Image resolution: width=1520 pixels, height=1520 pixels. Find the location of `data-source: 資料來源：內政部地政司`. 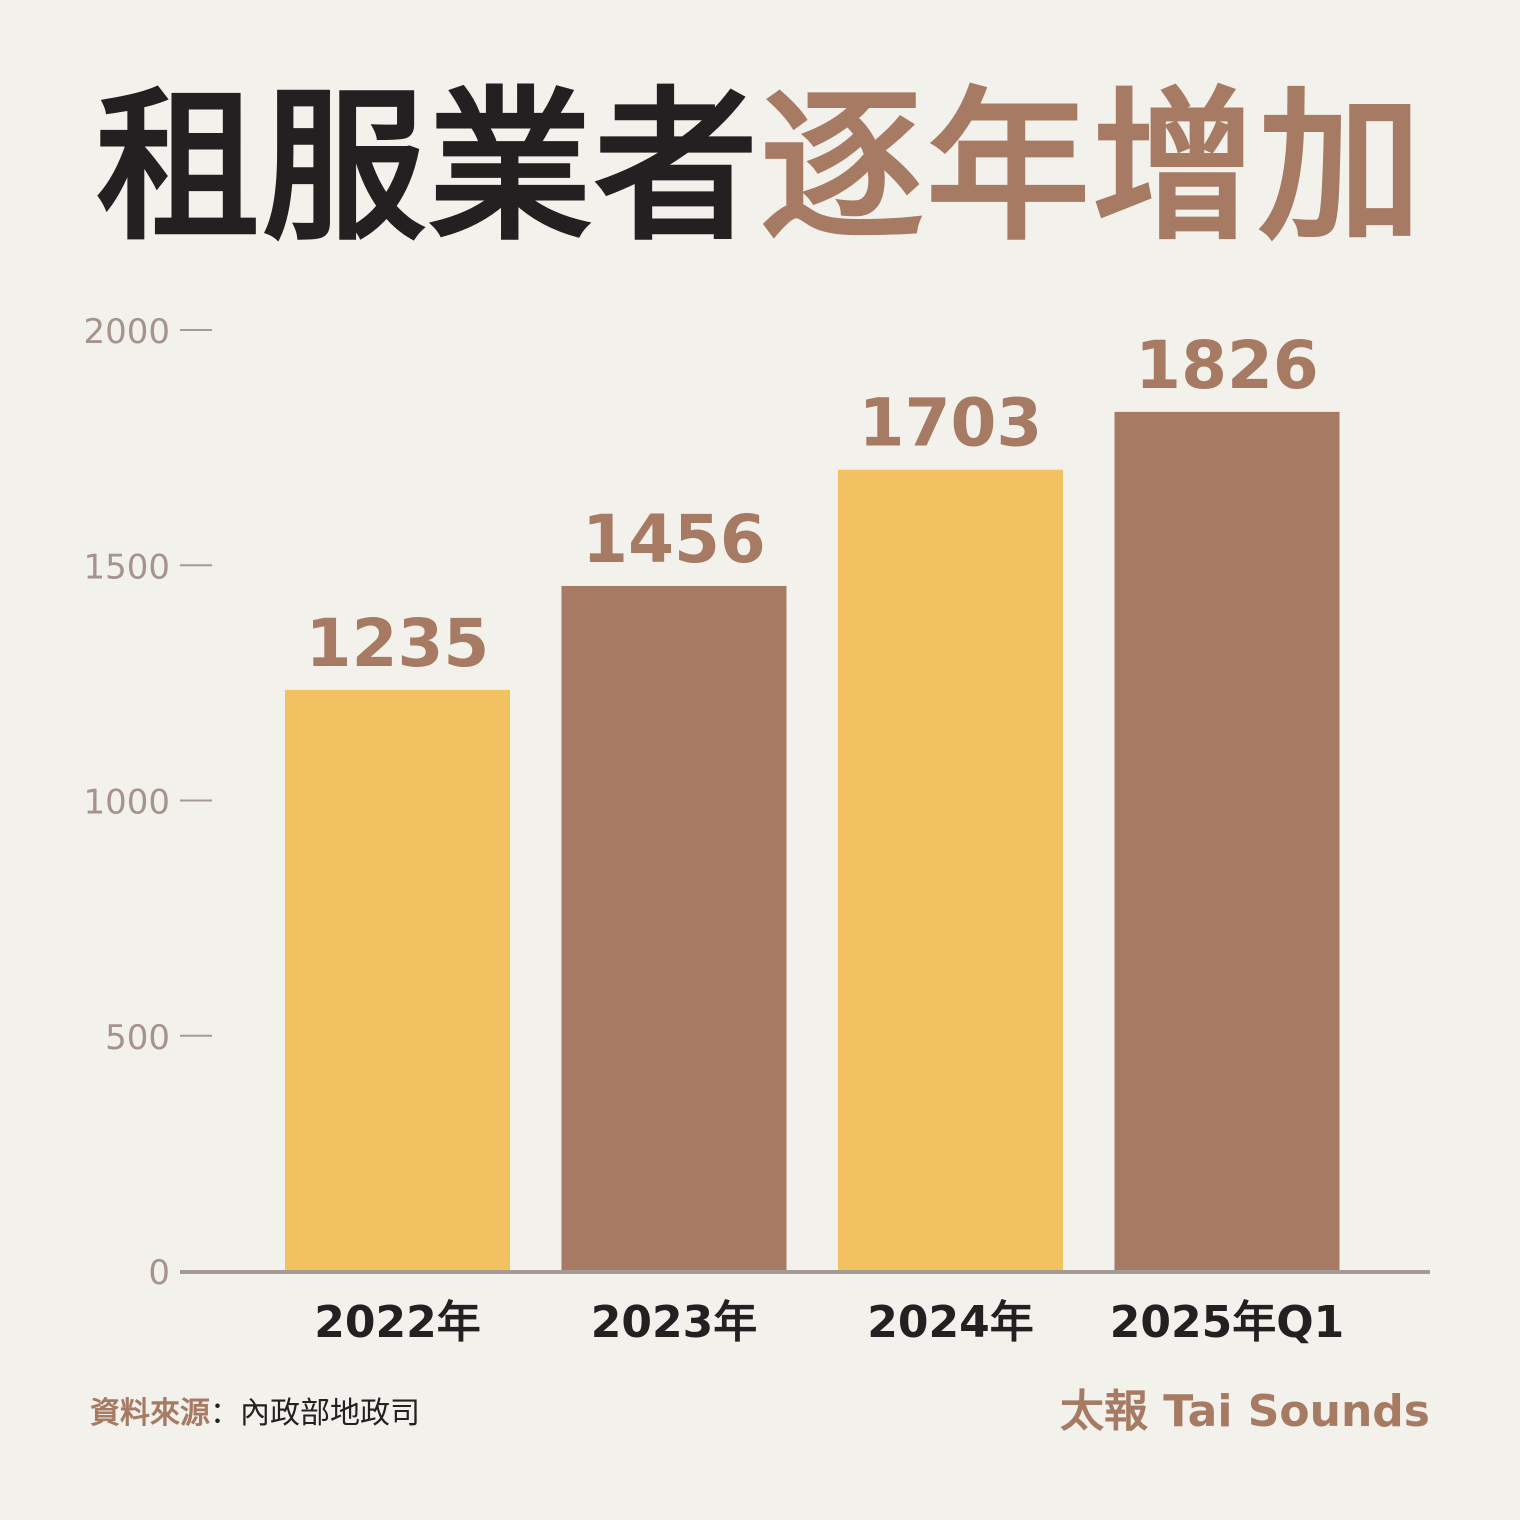

data-source: 資料來源：內政部地政司 is located at coordinates (255, 1414).